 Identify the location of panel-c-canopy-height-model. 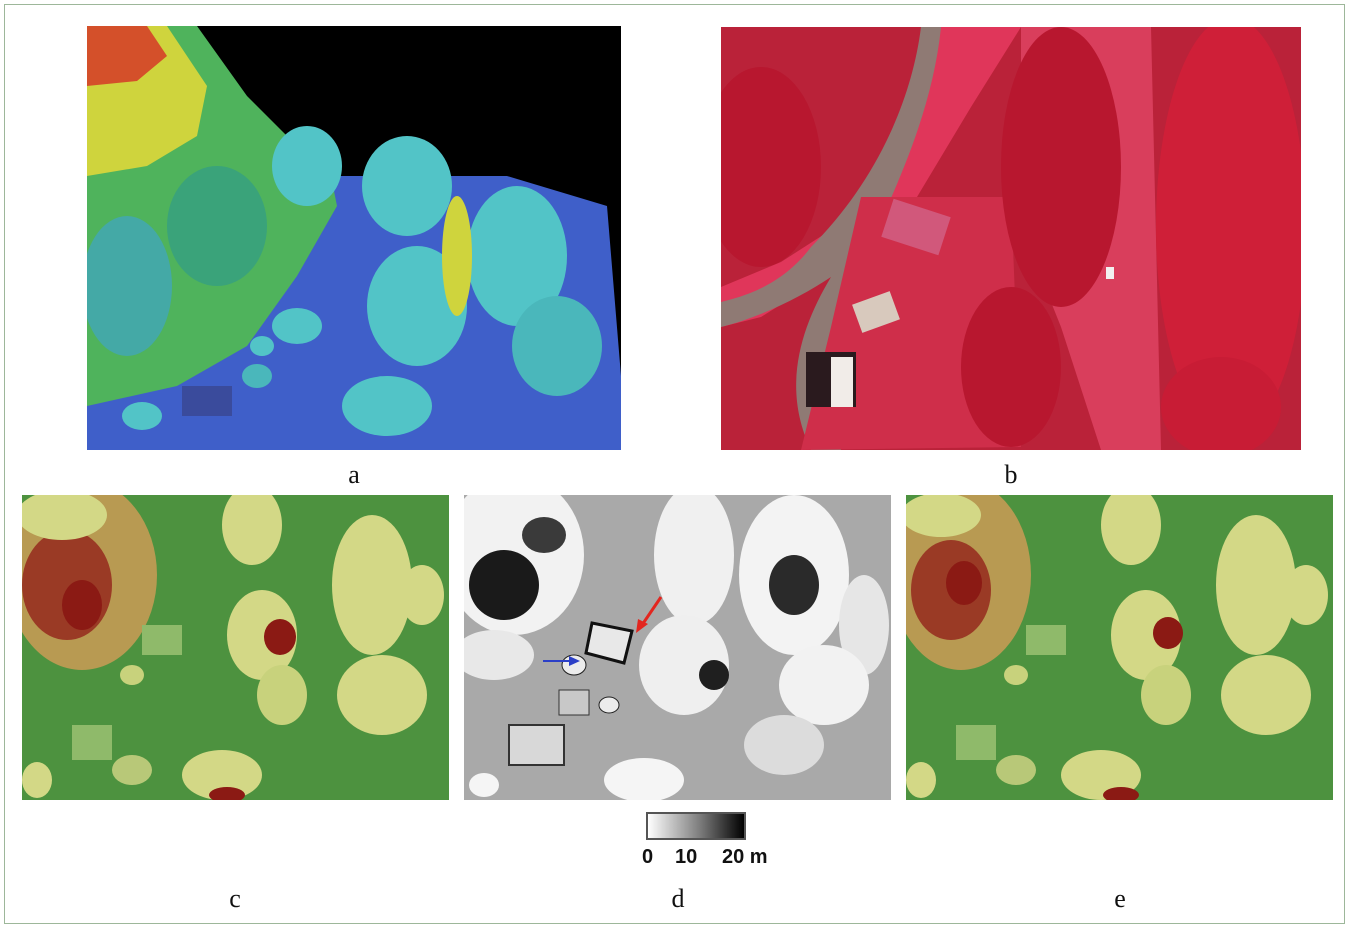
(235, 647).